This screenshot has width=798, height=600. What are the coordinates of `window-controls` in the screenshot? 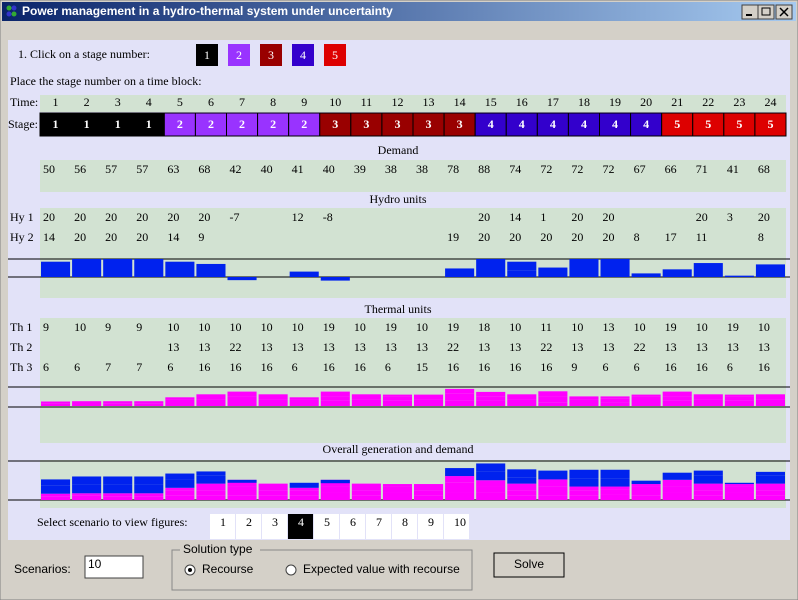 It's located at (767, 12).